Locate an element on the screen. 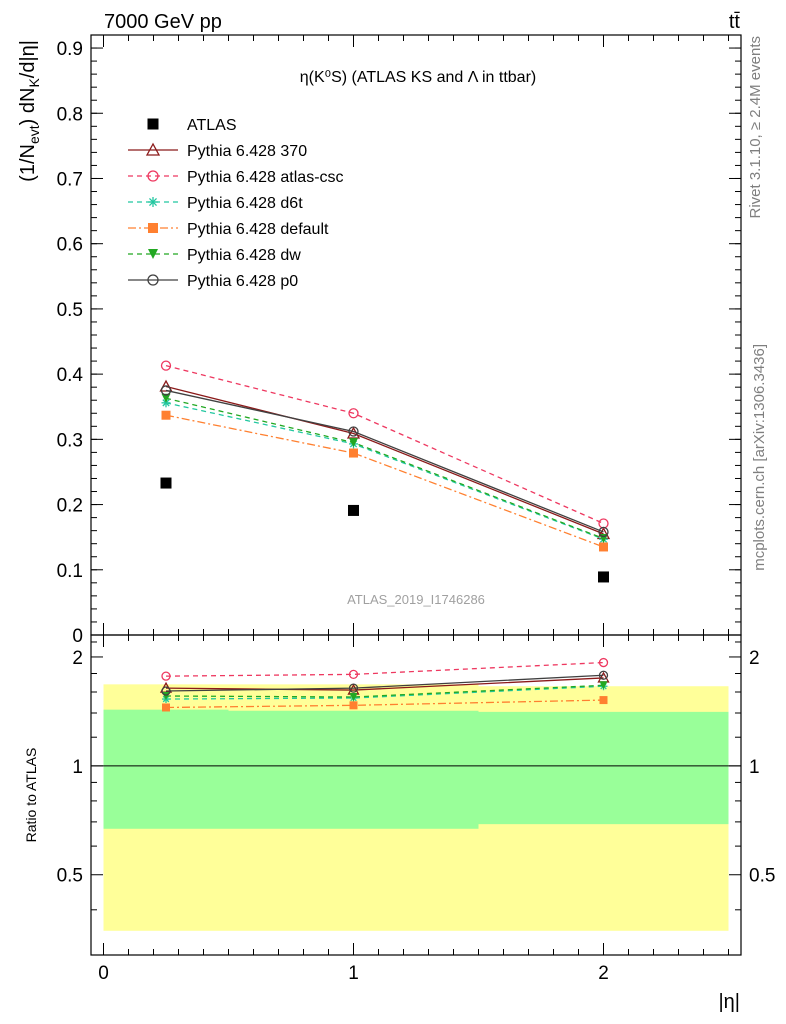  main-y-tick-label: 0.8 is located at coordinates (70, 114).